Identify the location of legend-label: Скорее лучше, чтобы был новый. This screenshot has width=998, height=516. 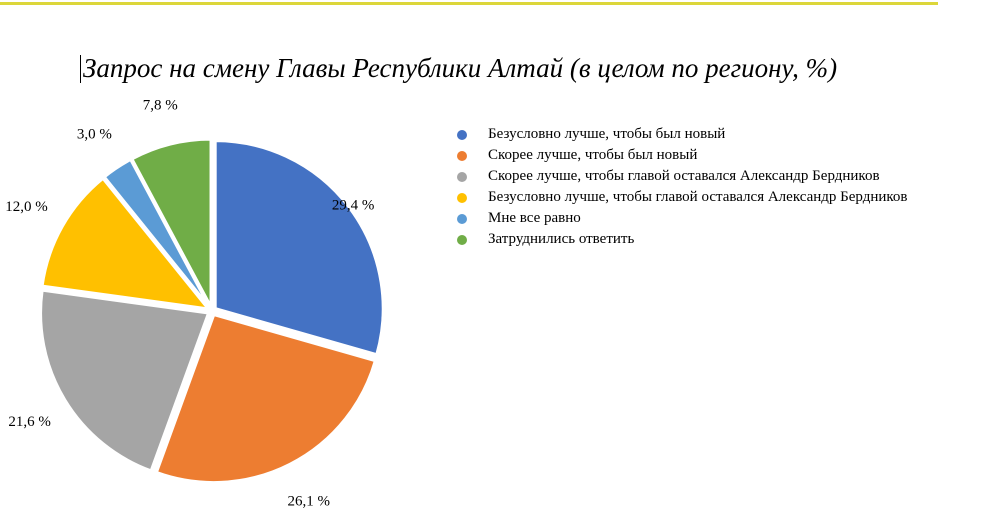
(593, 155).